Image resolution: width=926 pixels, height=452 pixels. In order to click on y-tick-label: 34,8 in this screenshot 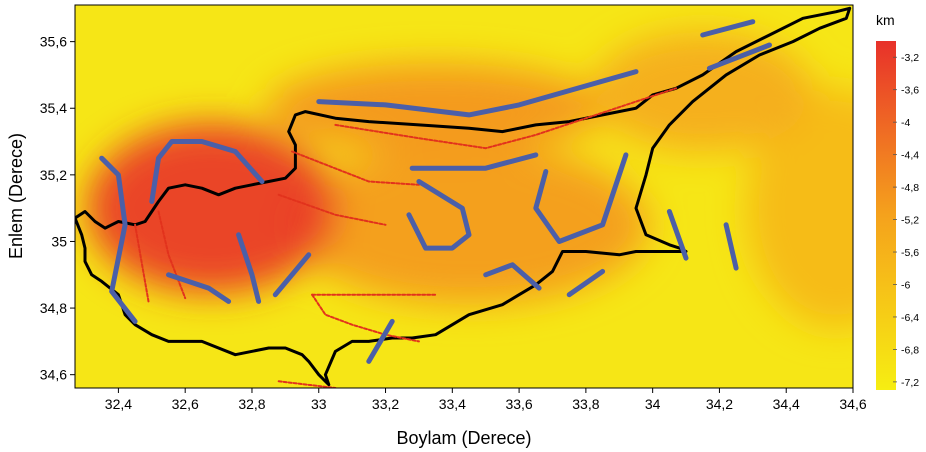, I will do `click(53, 308)`.